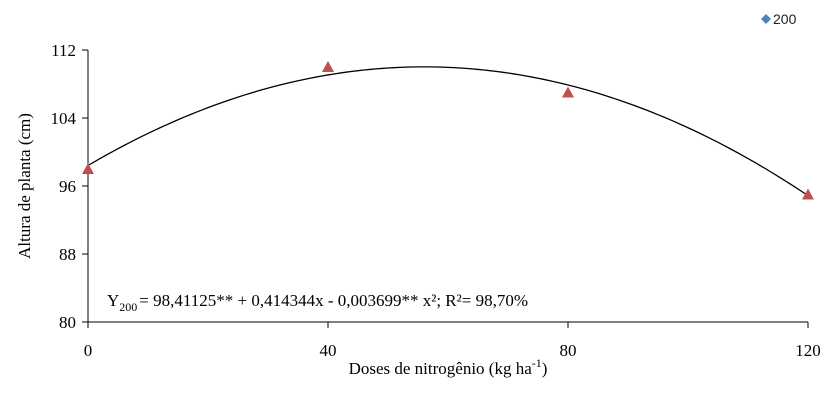  What do you see at coordinates (88, 350) in the screenshot?
I see `x-tick-label: 0` at bounding box center [88, 350].